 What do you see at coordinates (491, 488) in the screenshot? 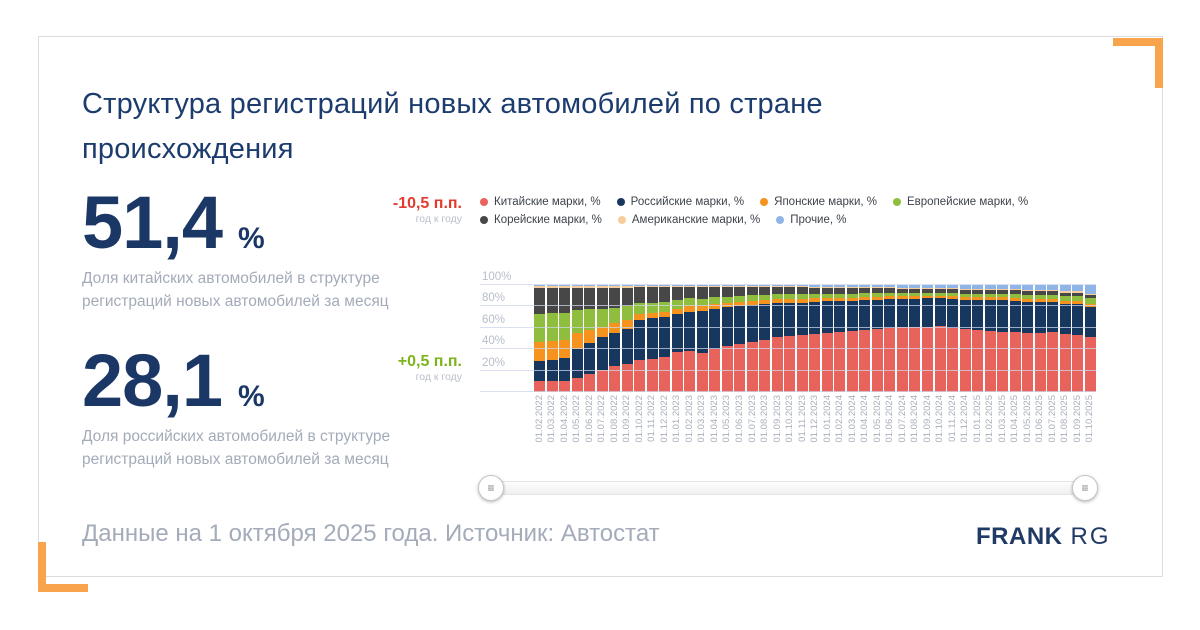
I see `scrollbar-left-handle-icon: ≡` at bounding box center [491, 488].